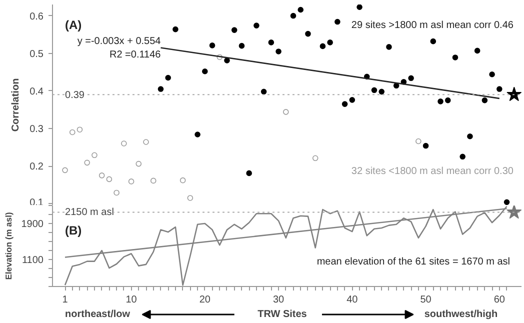 The width and height of the screenshot is (524, 323). I want to click on x-tick-label: 50, so click(426, 300).